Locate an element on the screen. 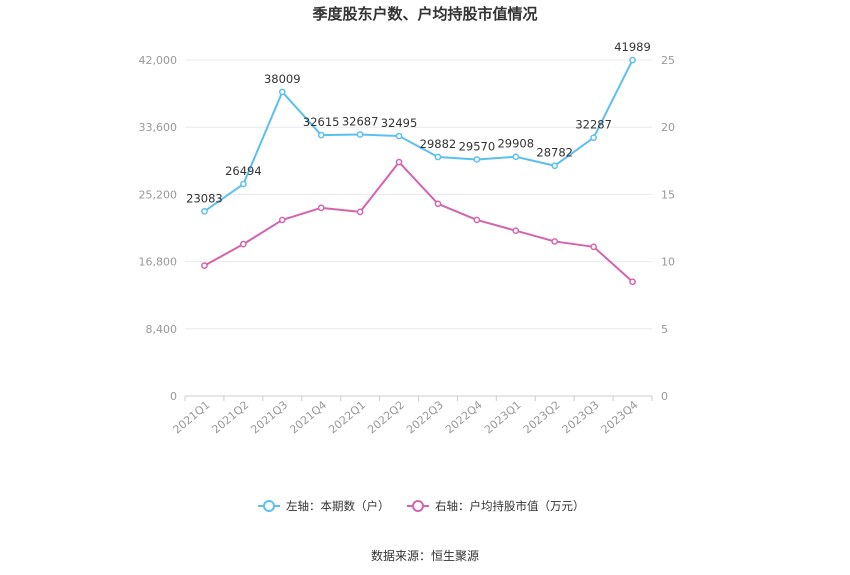 The height and width of the screenshot is (575, 850). left-tick-label: 42,000 is located at coordinates (158, 60).